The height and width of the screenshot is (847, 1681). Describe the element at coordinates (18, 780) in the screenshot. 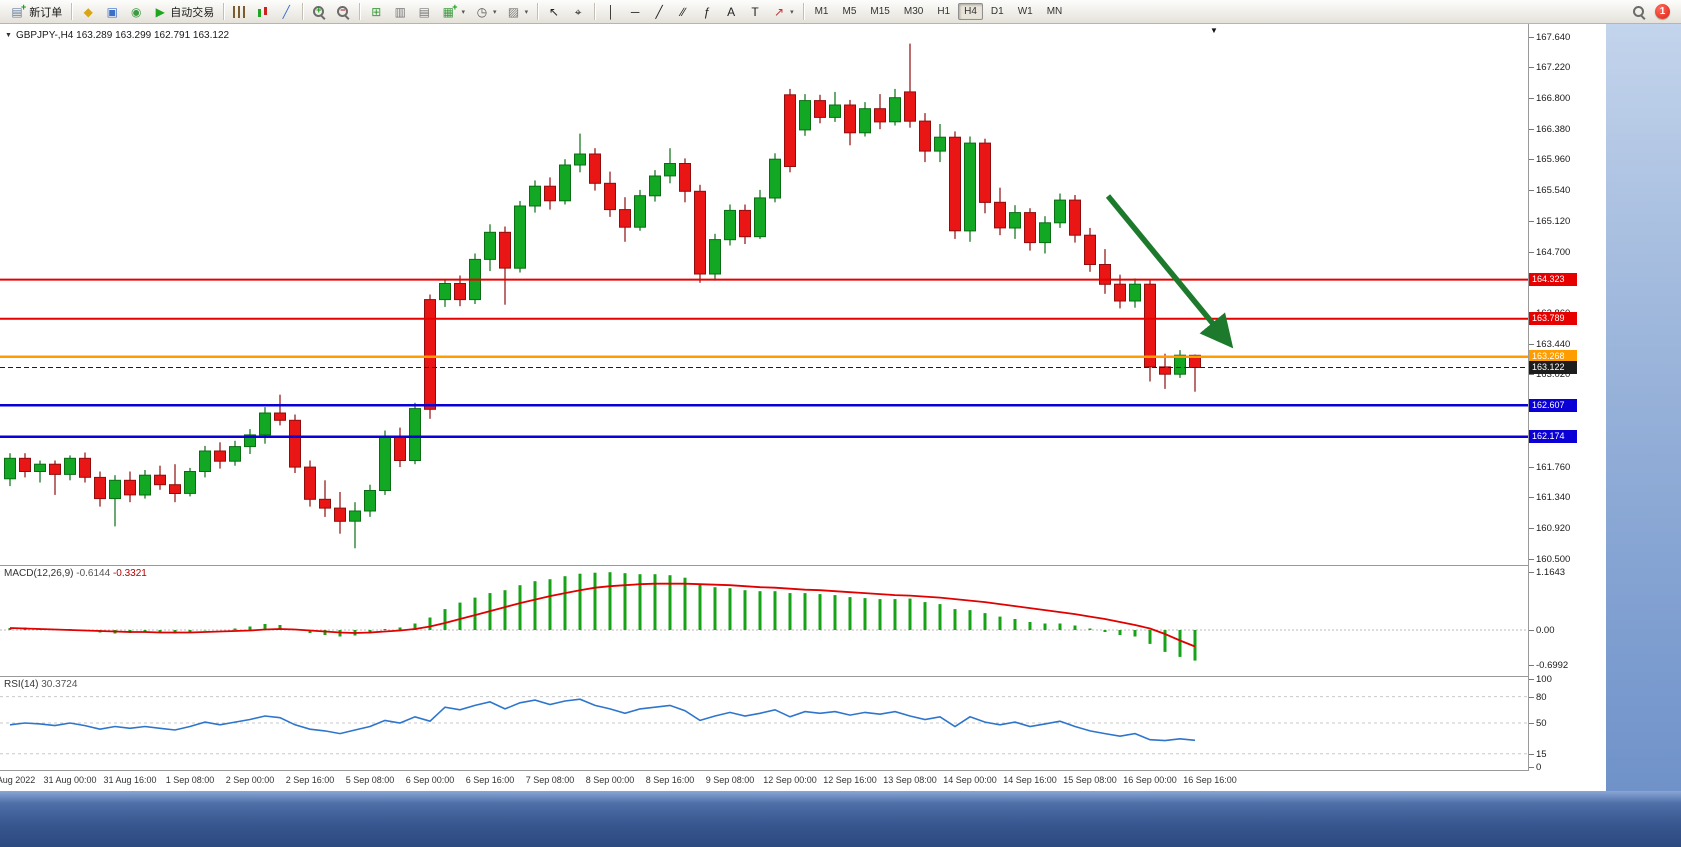

I see `time-label: 30 Aug 2022` at that location.